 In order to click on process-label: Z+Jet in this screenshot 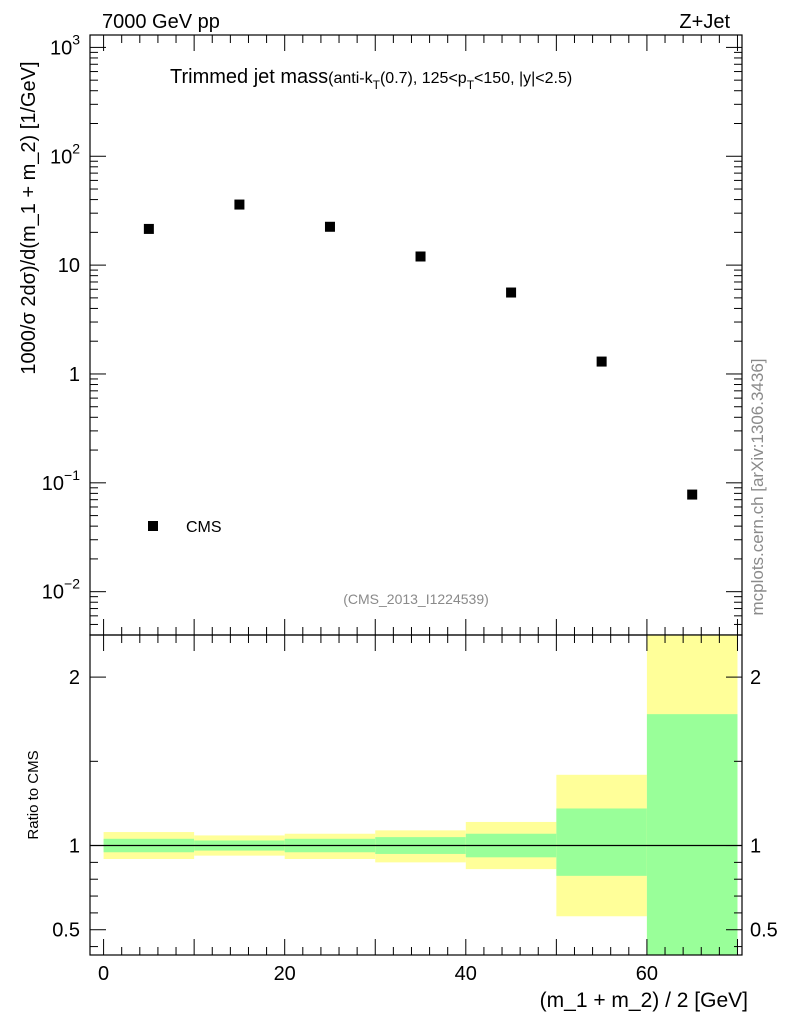, I will do `click(704, 22)`.